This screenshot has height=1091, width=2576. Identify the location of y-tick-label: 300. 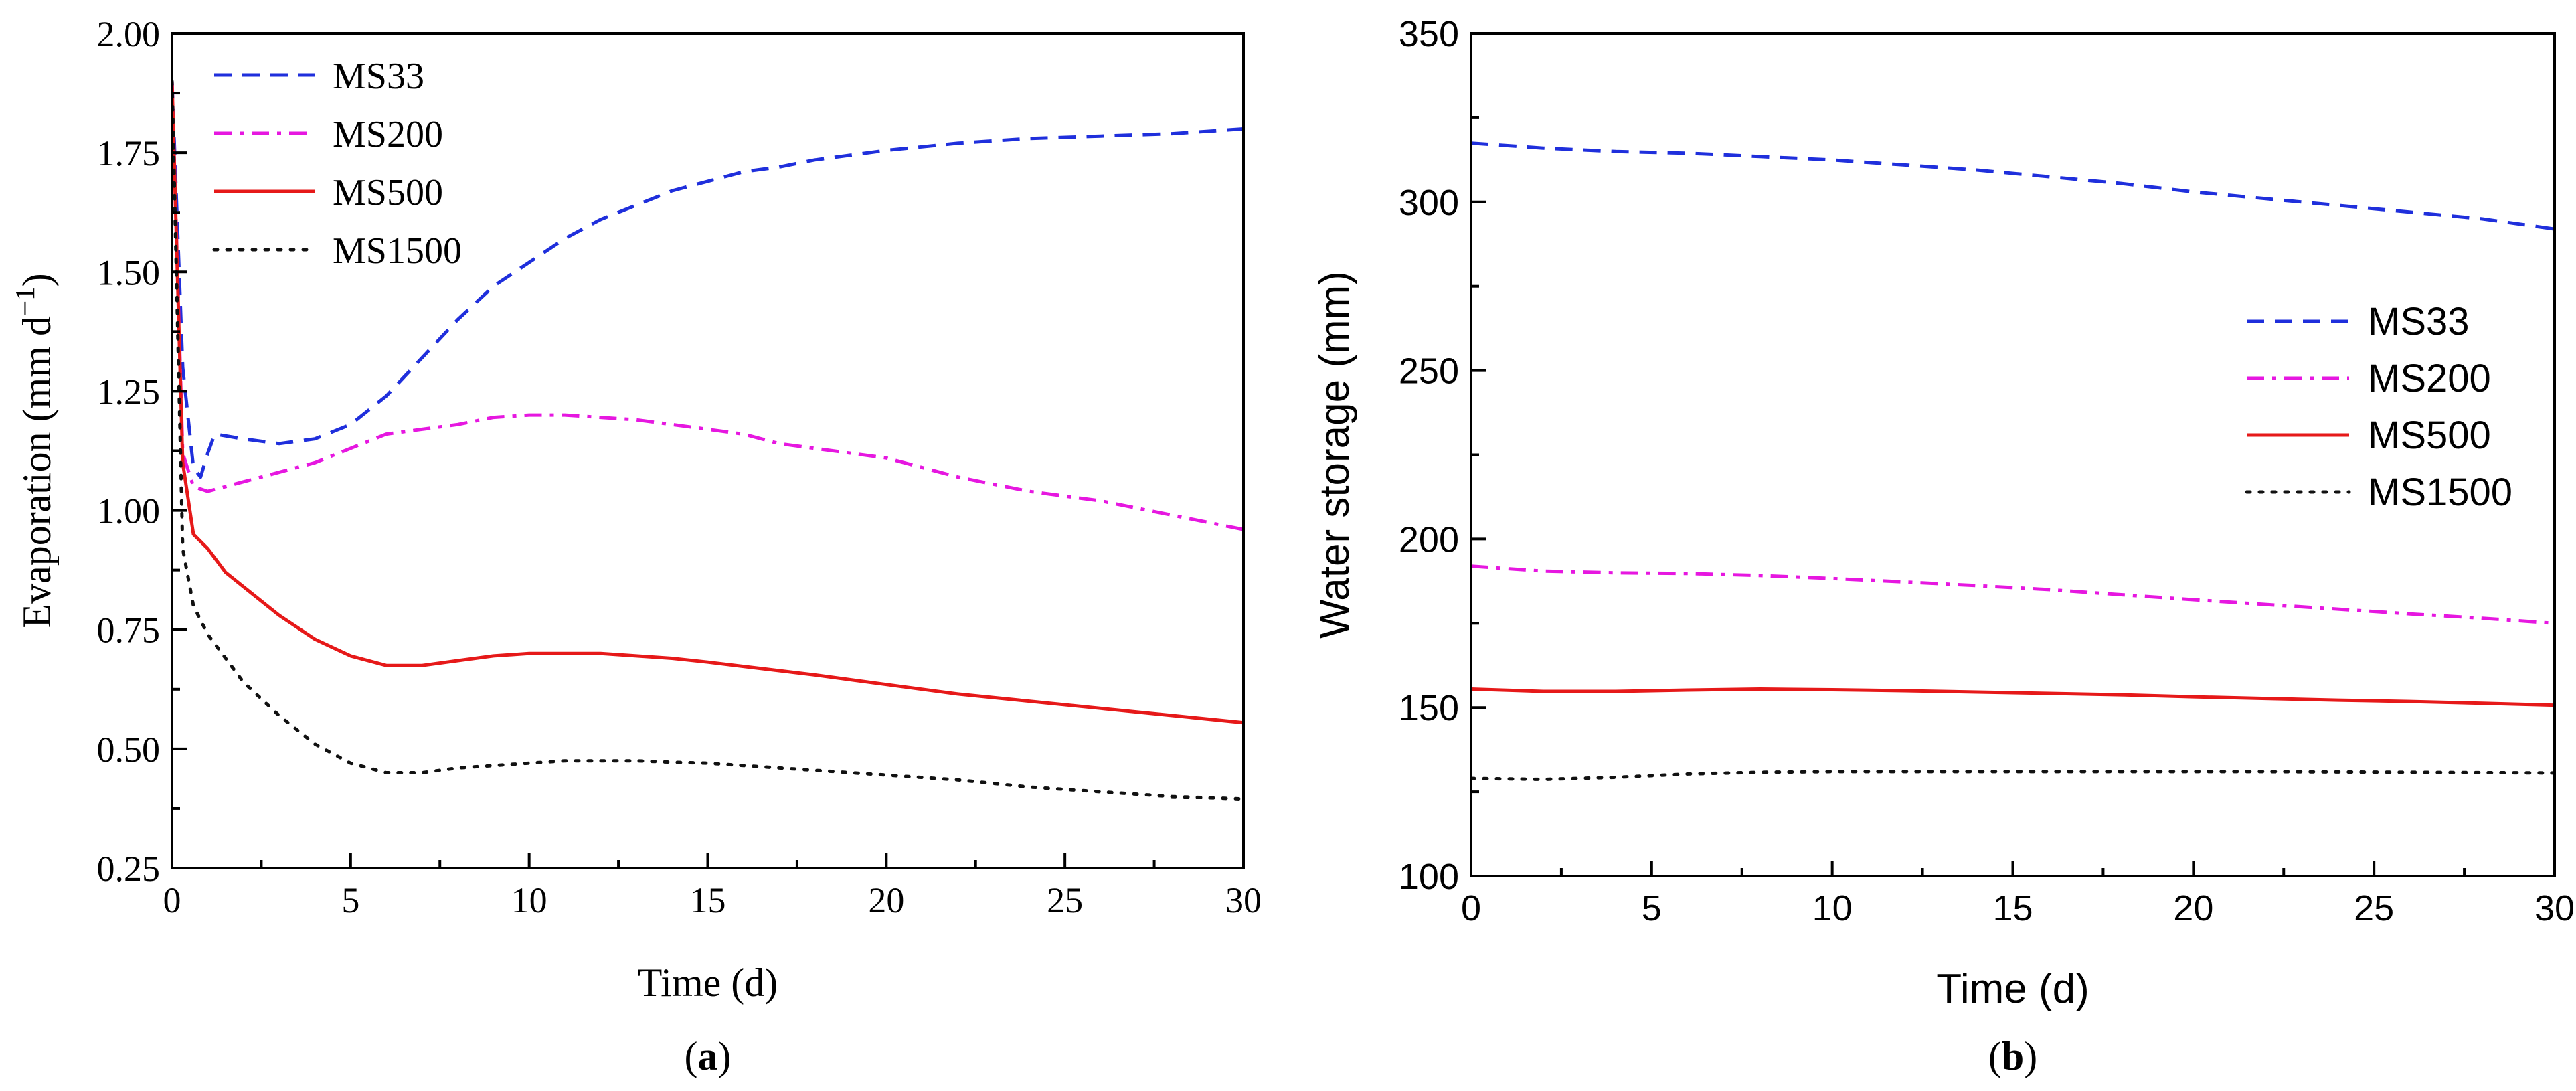
(1429, 203).